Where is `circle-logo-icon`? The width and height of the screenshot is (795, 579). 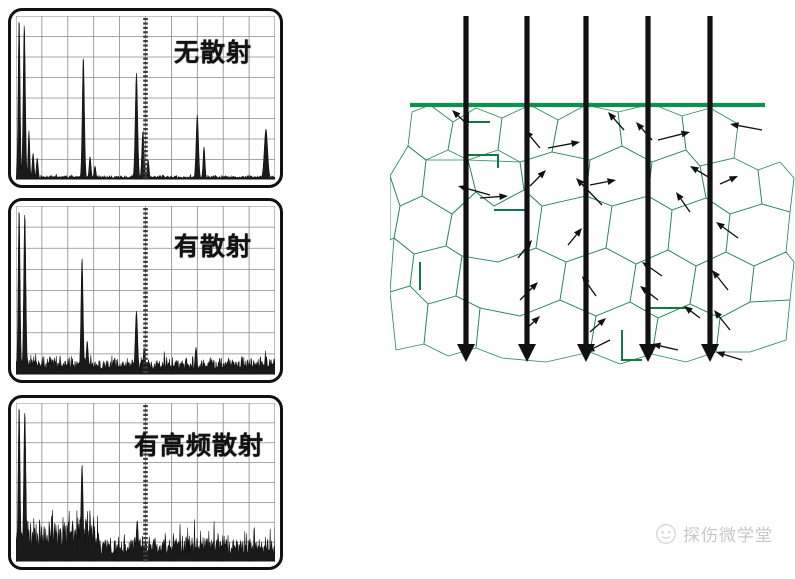 circle-logo-icon is located at coordinates (666, 533).